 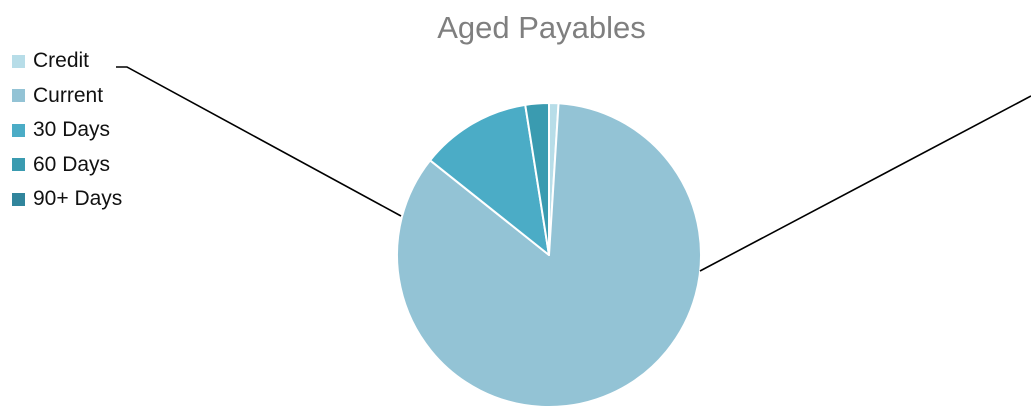 I want to click on legend-swatch-credit, so click(x=18, y=61).